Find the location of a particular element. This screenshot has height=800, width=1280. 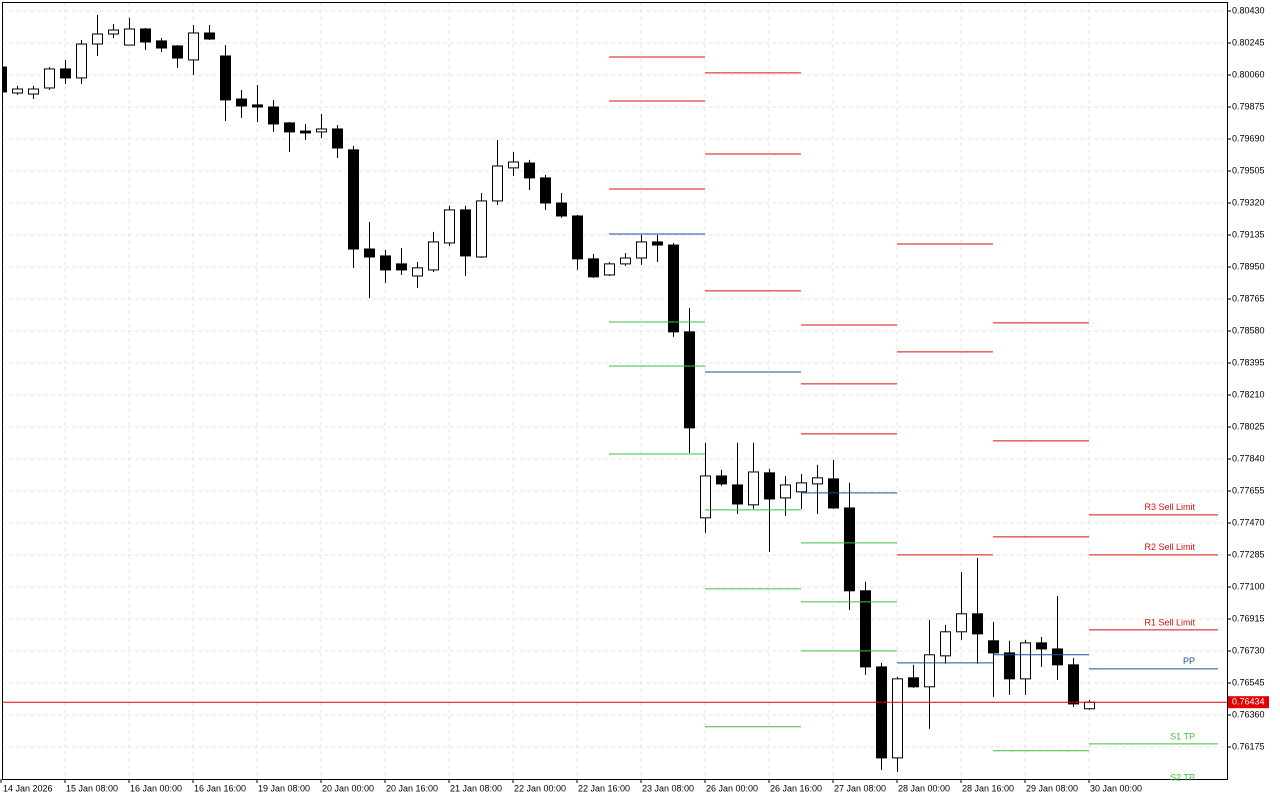

y-tick-label: 0.79690 is located at coordinates (1248, 138).